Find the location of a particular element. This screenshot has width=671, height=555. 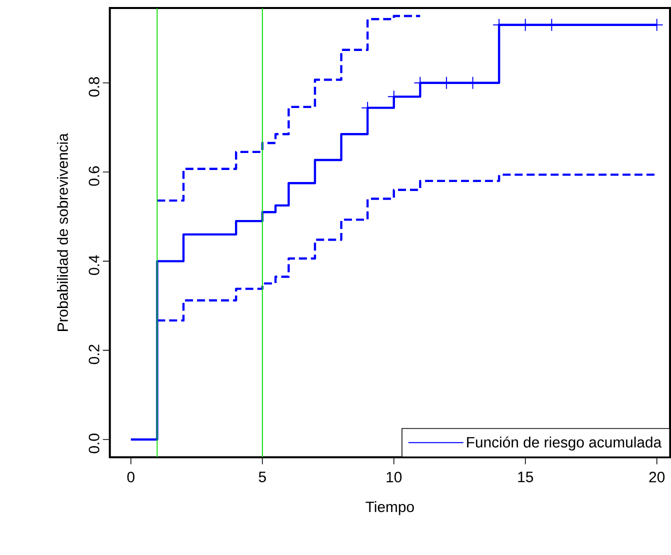

y-tick-label: 0.4 is located at coordinates (94, 265).